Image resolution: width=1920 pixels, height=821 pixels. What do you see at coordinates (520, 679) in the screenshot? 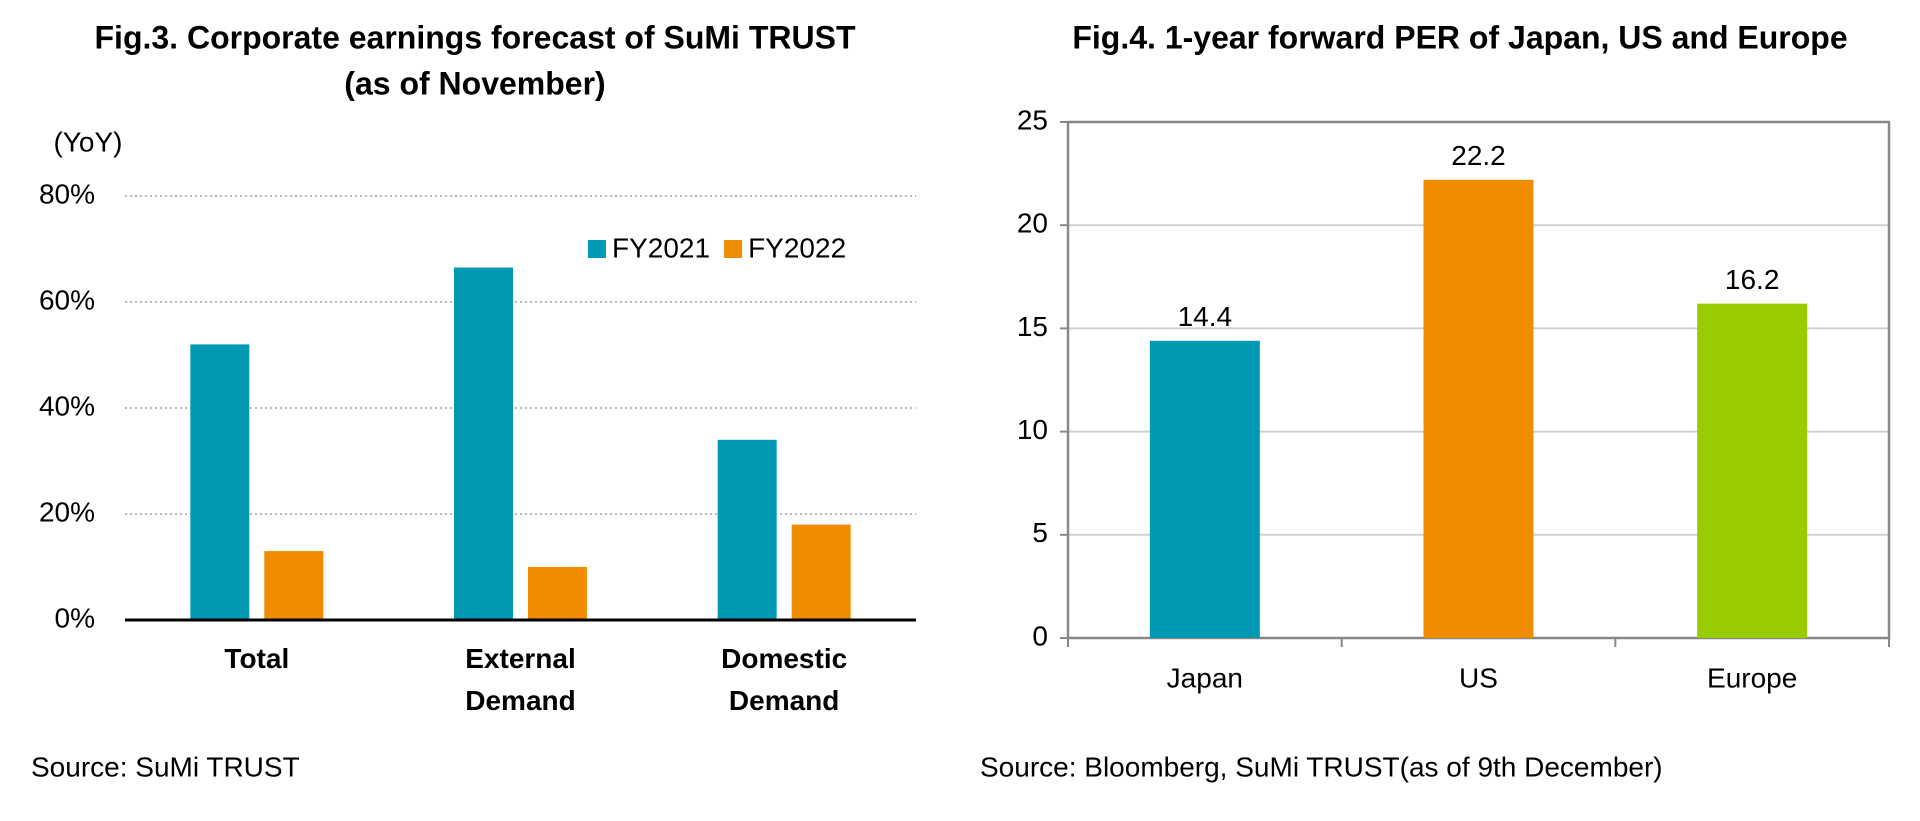
I see `x-tick-label: External Demand` at bounding box center [520, 679].